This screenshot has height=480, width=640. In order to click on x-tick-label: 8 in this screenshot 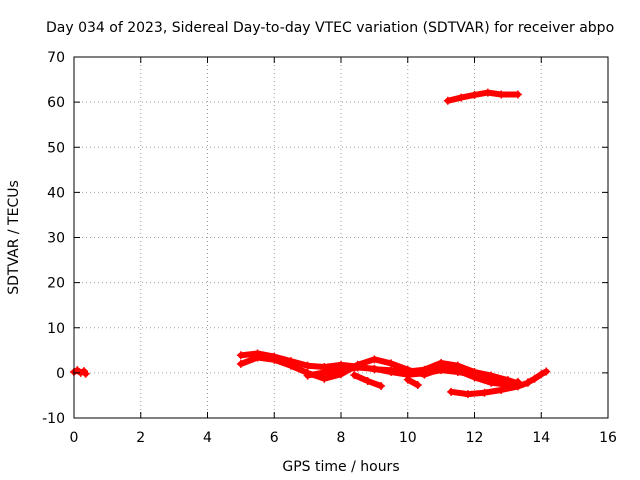, I will do `click(341, 438)`.